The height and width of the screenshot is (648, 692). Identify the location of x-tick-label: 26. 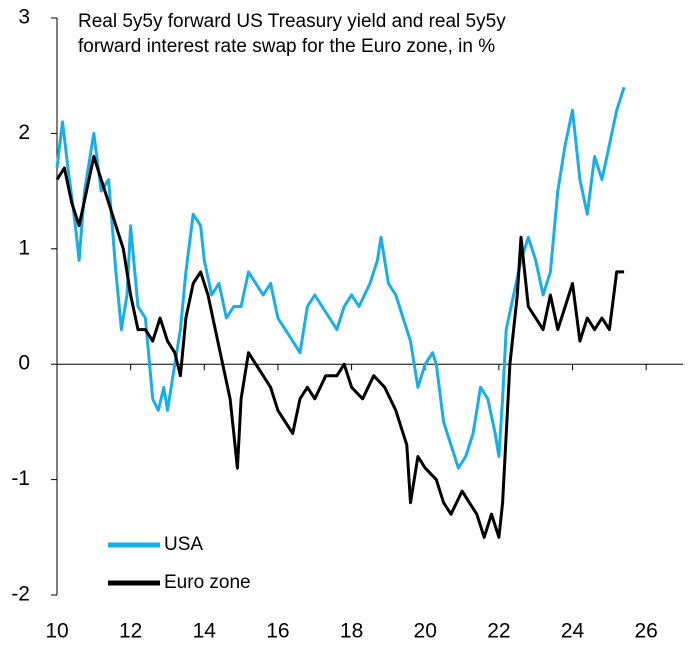
(645, 631).